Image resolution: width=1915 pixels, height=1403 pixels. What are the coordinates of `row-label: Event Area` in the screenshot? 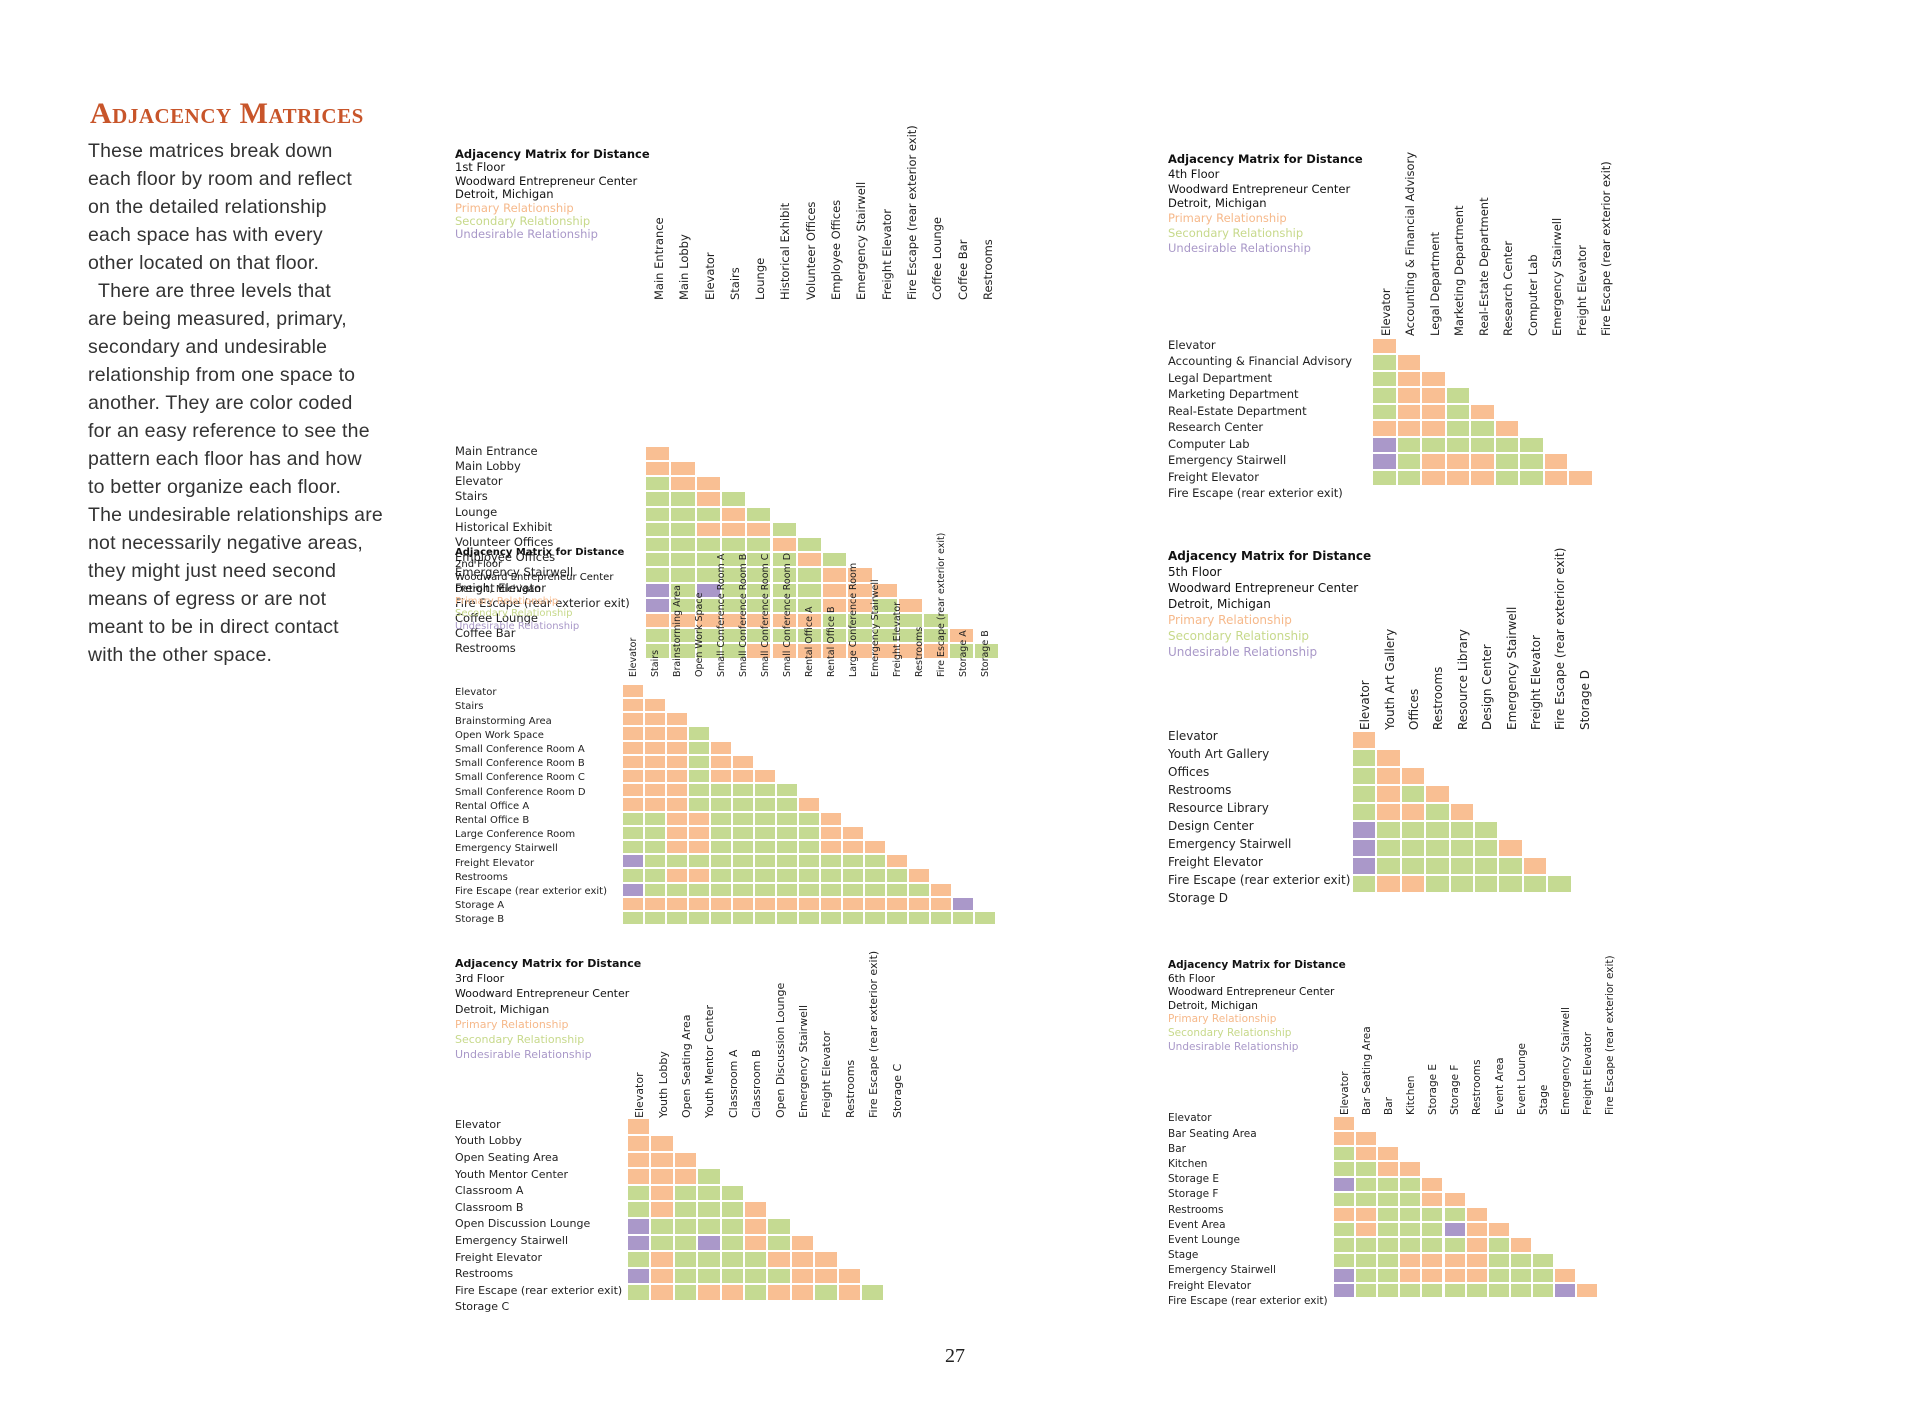 It's located at (1197, 1224).